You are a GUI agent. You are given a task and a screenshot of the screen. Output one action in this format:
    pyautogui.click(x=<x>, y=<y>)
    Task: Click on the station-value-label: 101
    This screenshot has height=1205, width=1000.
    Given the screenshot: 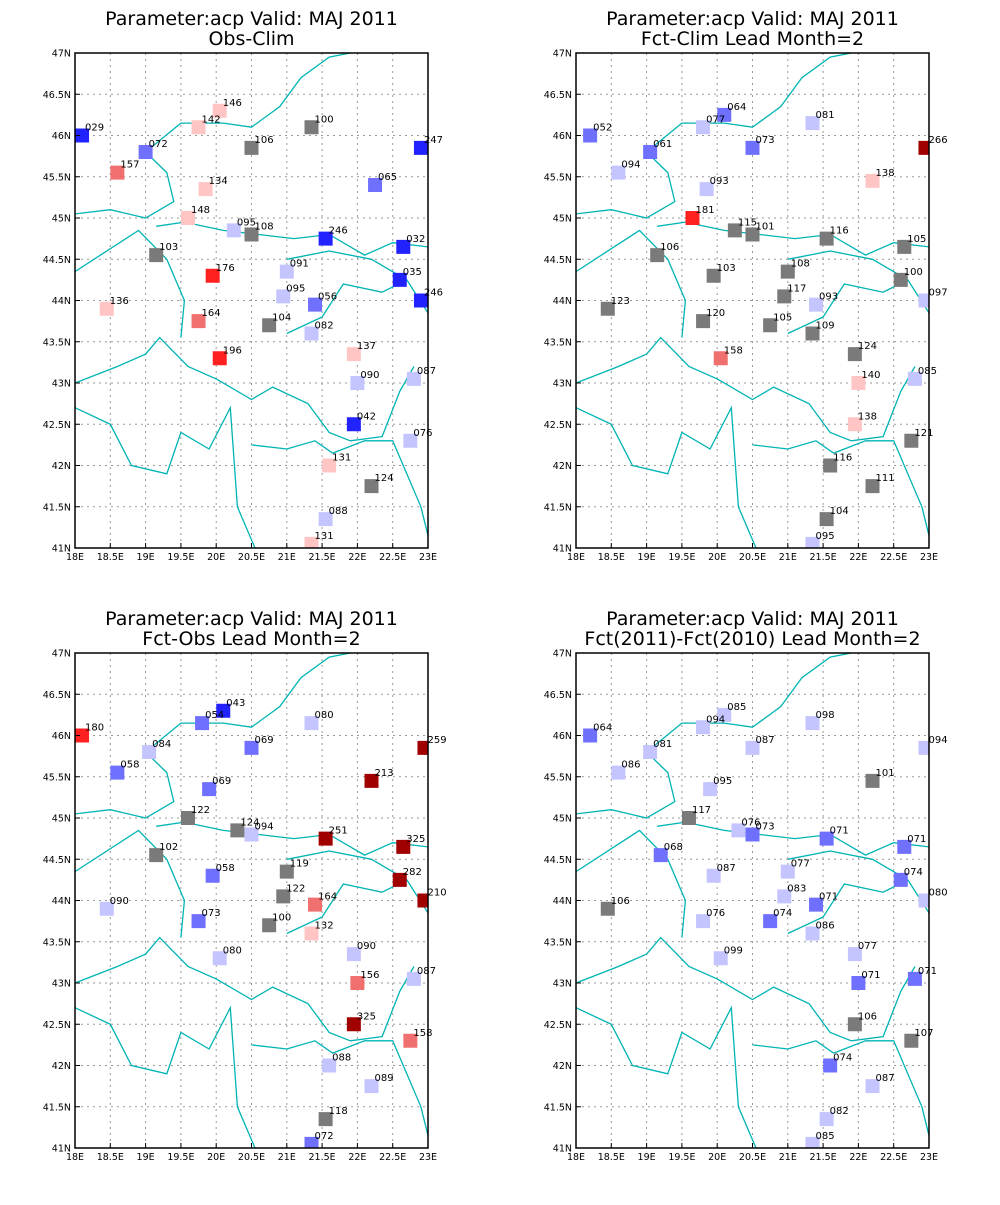 What is the action you would take?
    pyautogui.click(x=765, y=227)
    